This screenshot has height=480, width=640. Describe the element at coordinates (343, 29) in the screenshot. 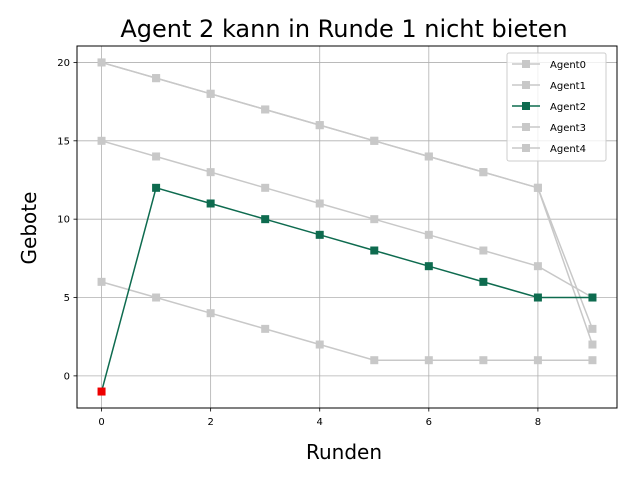

I see `chart-title: Agent 2 kann in Runde 1 nicht bieten` at that location.